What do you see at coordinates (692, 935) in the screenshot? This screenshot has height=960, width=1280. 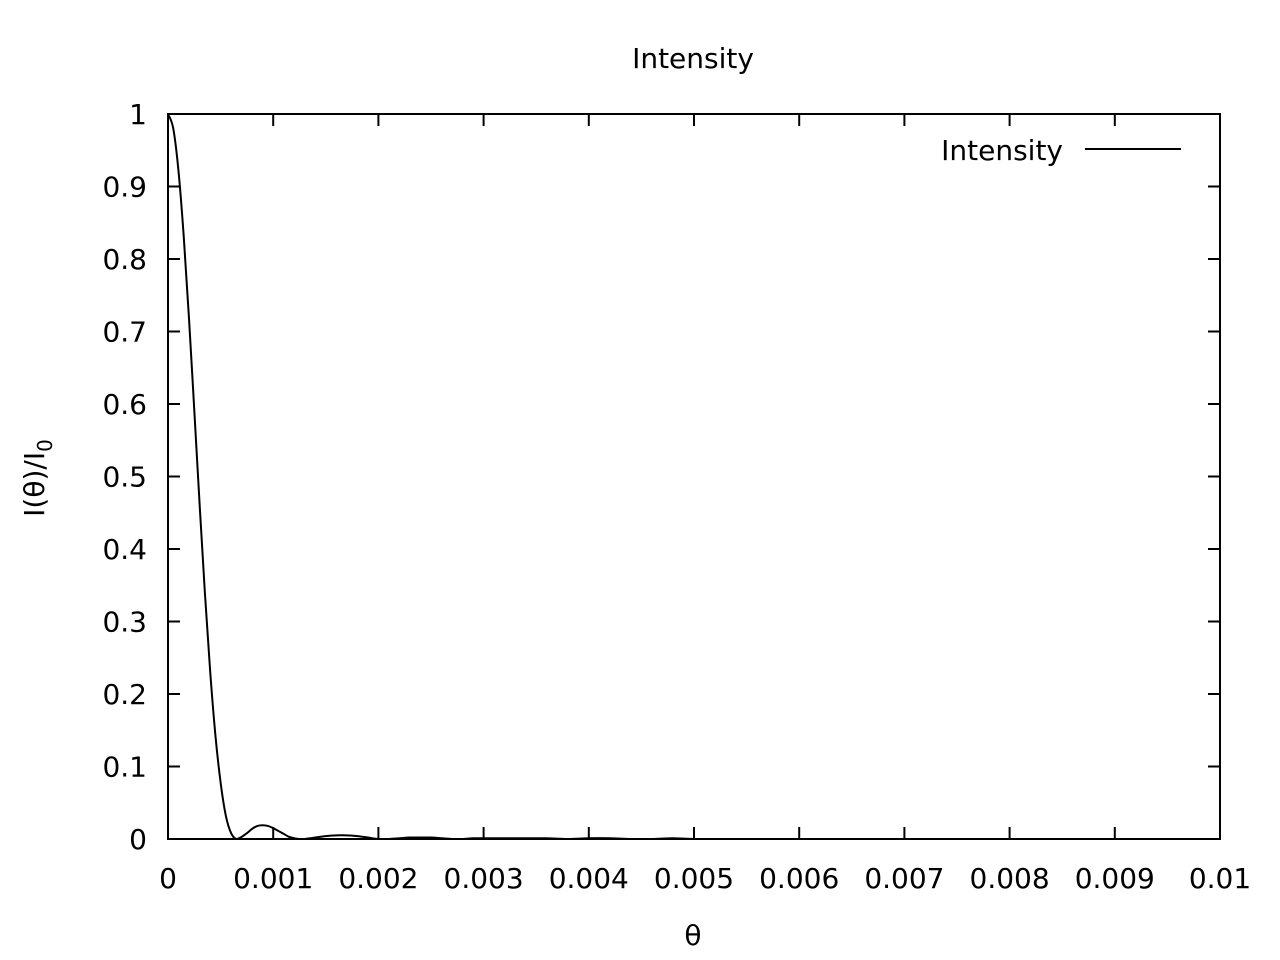 I see `x-axis-label: θ` at bounding box center [692, 935].